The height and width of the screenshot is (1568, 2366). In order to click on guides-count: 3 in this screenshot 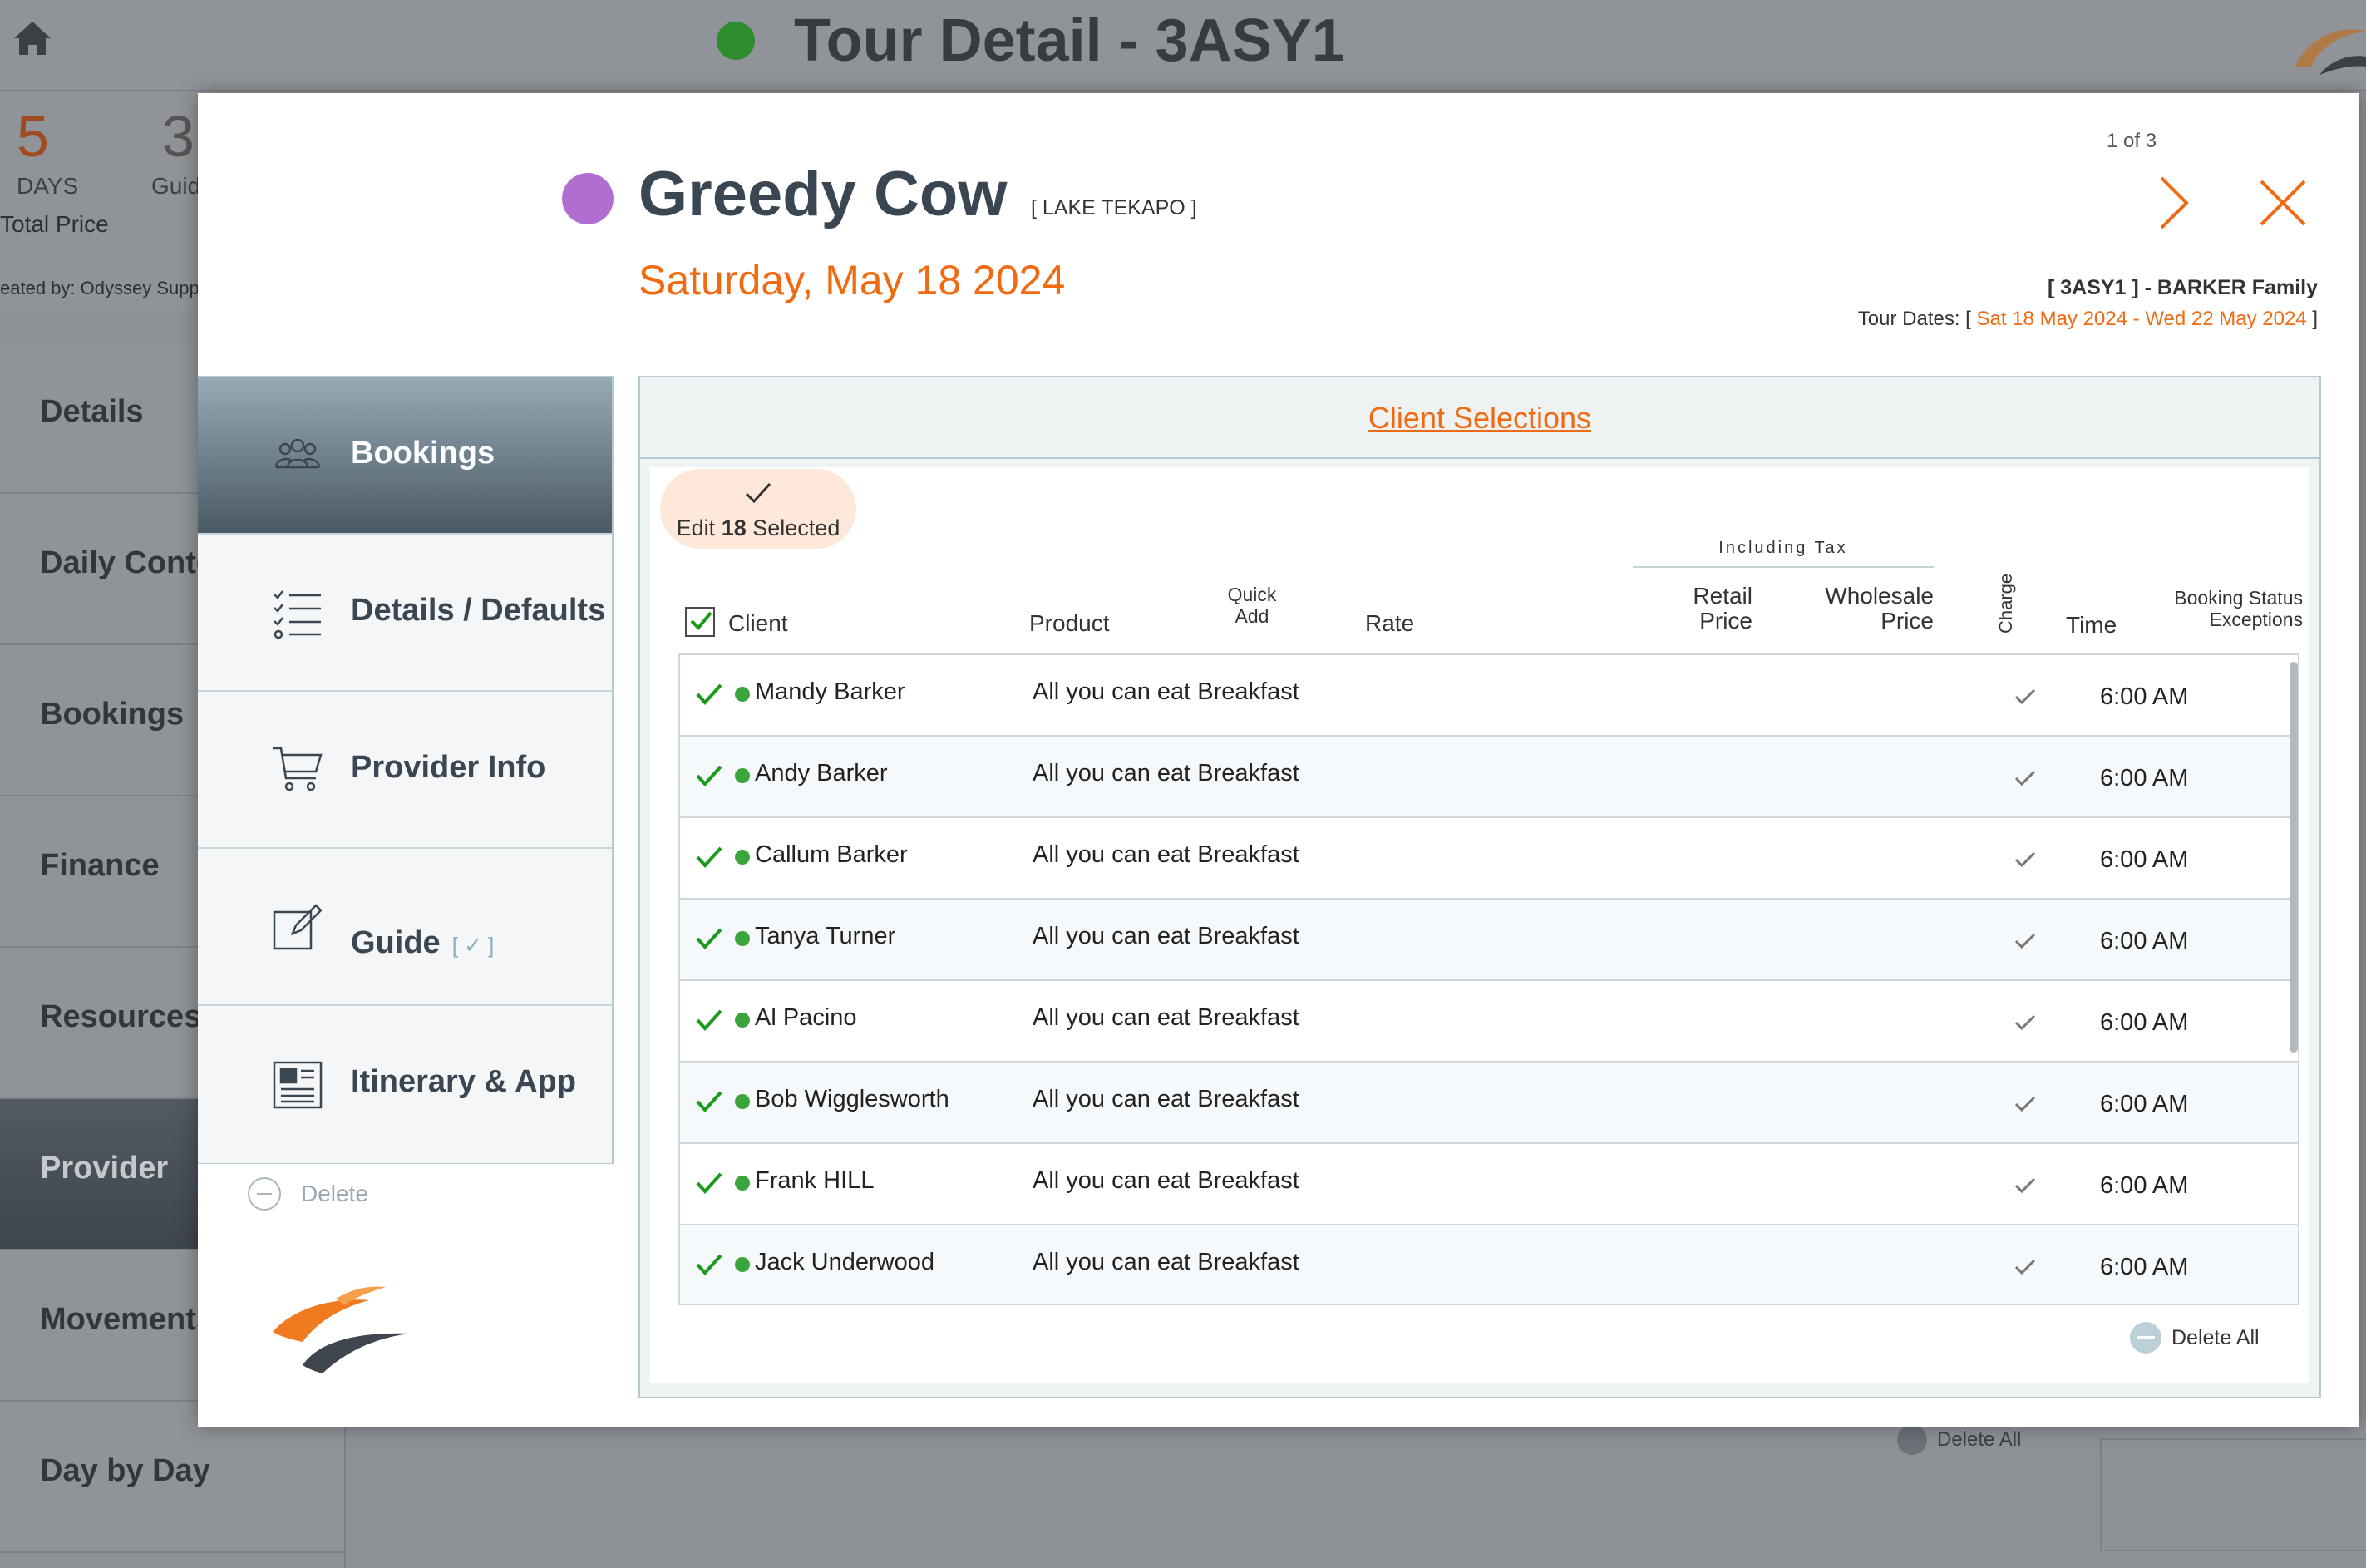, I will do `click(178, 136)`.